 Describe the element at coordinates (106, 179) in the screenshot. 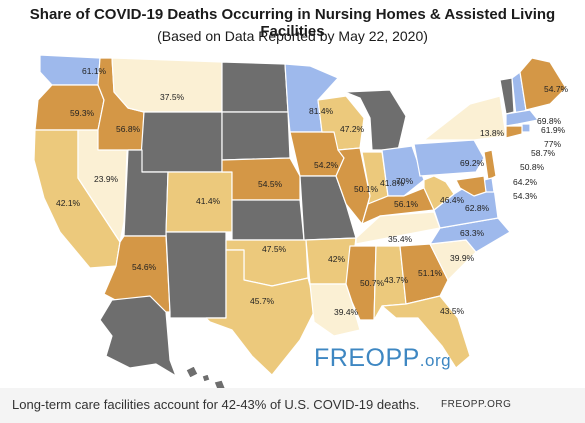

I see `state-value-nv: 23.9%` at that location.